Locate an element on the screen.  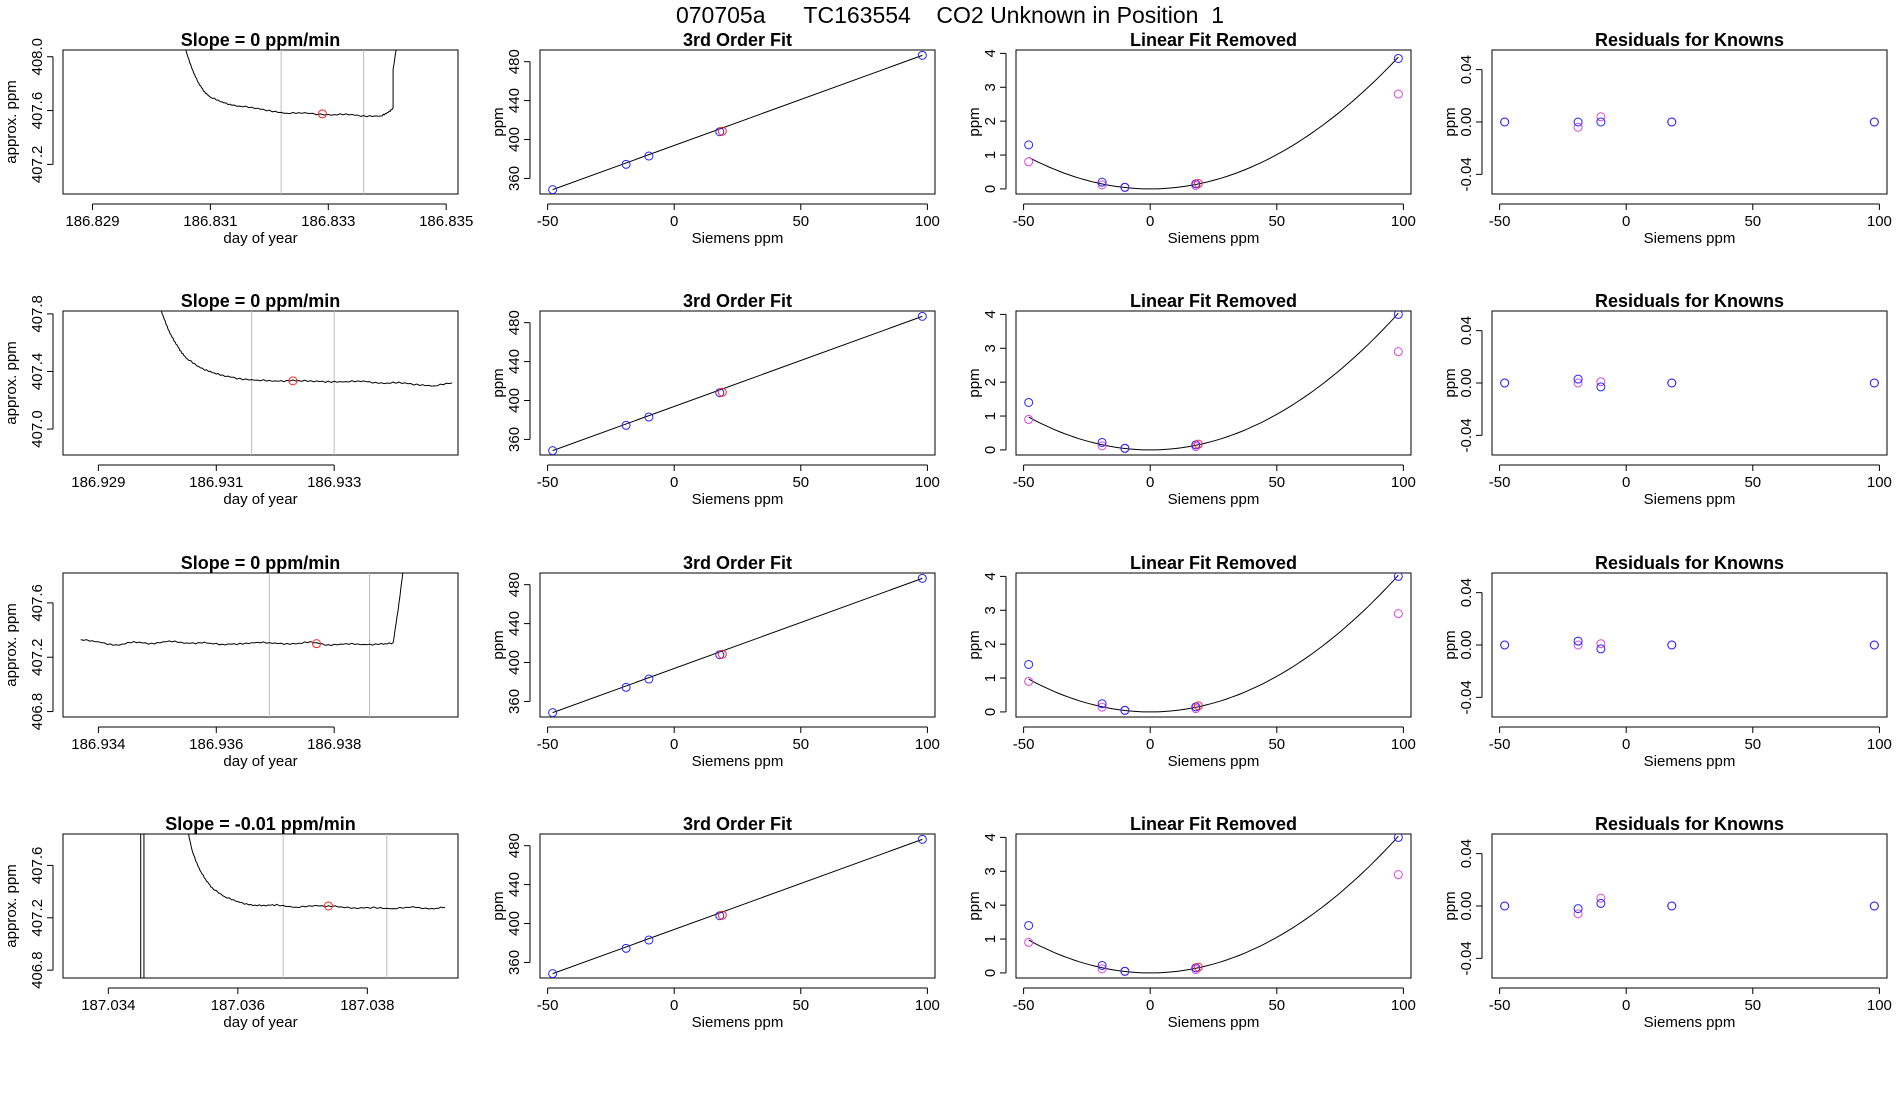
y-tick-label: 0.00 is located at coordinates (1466, 644).